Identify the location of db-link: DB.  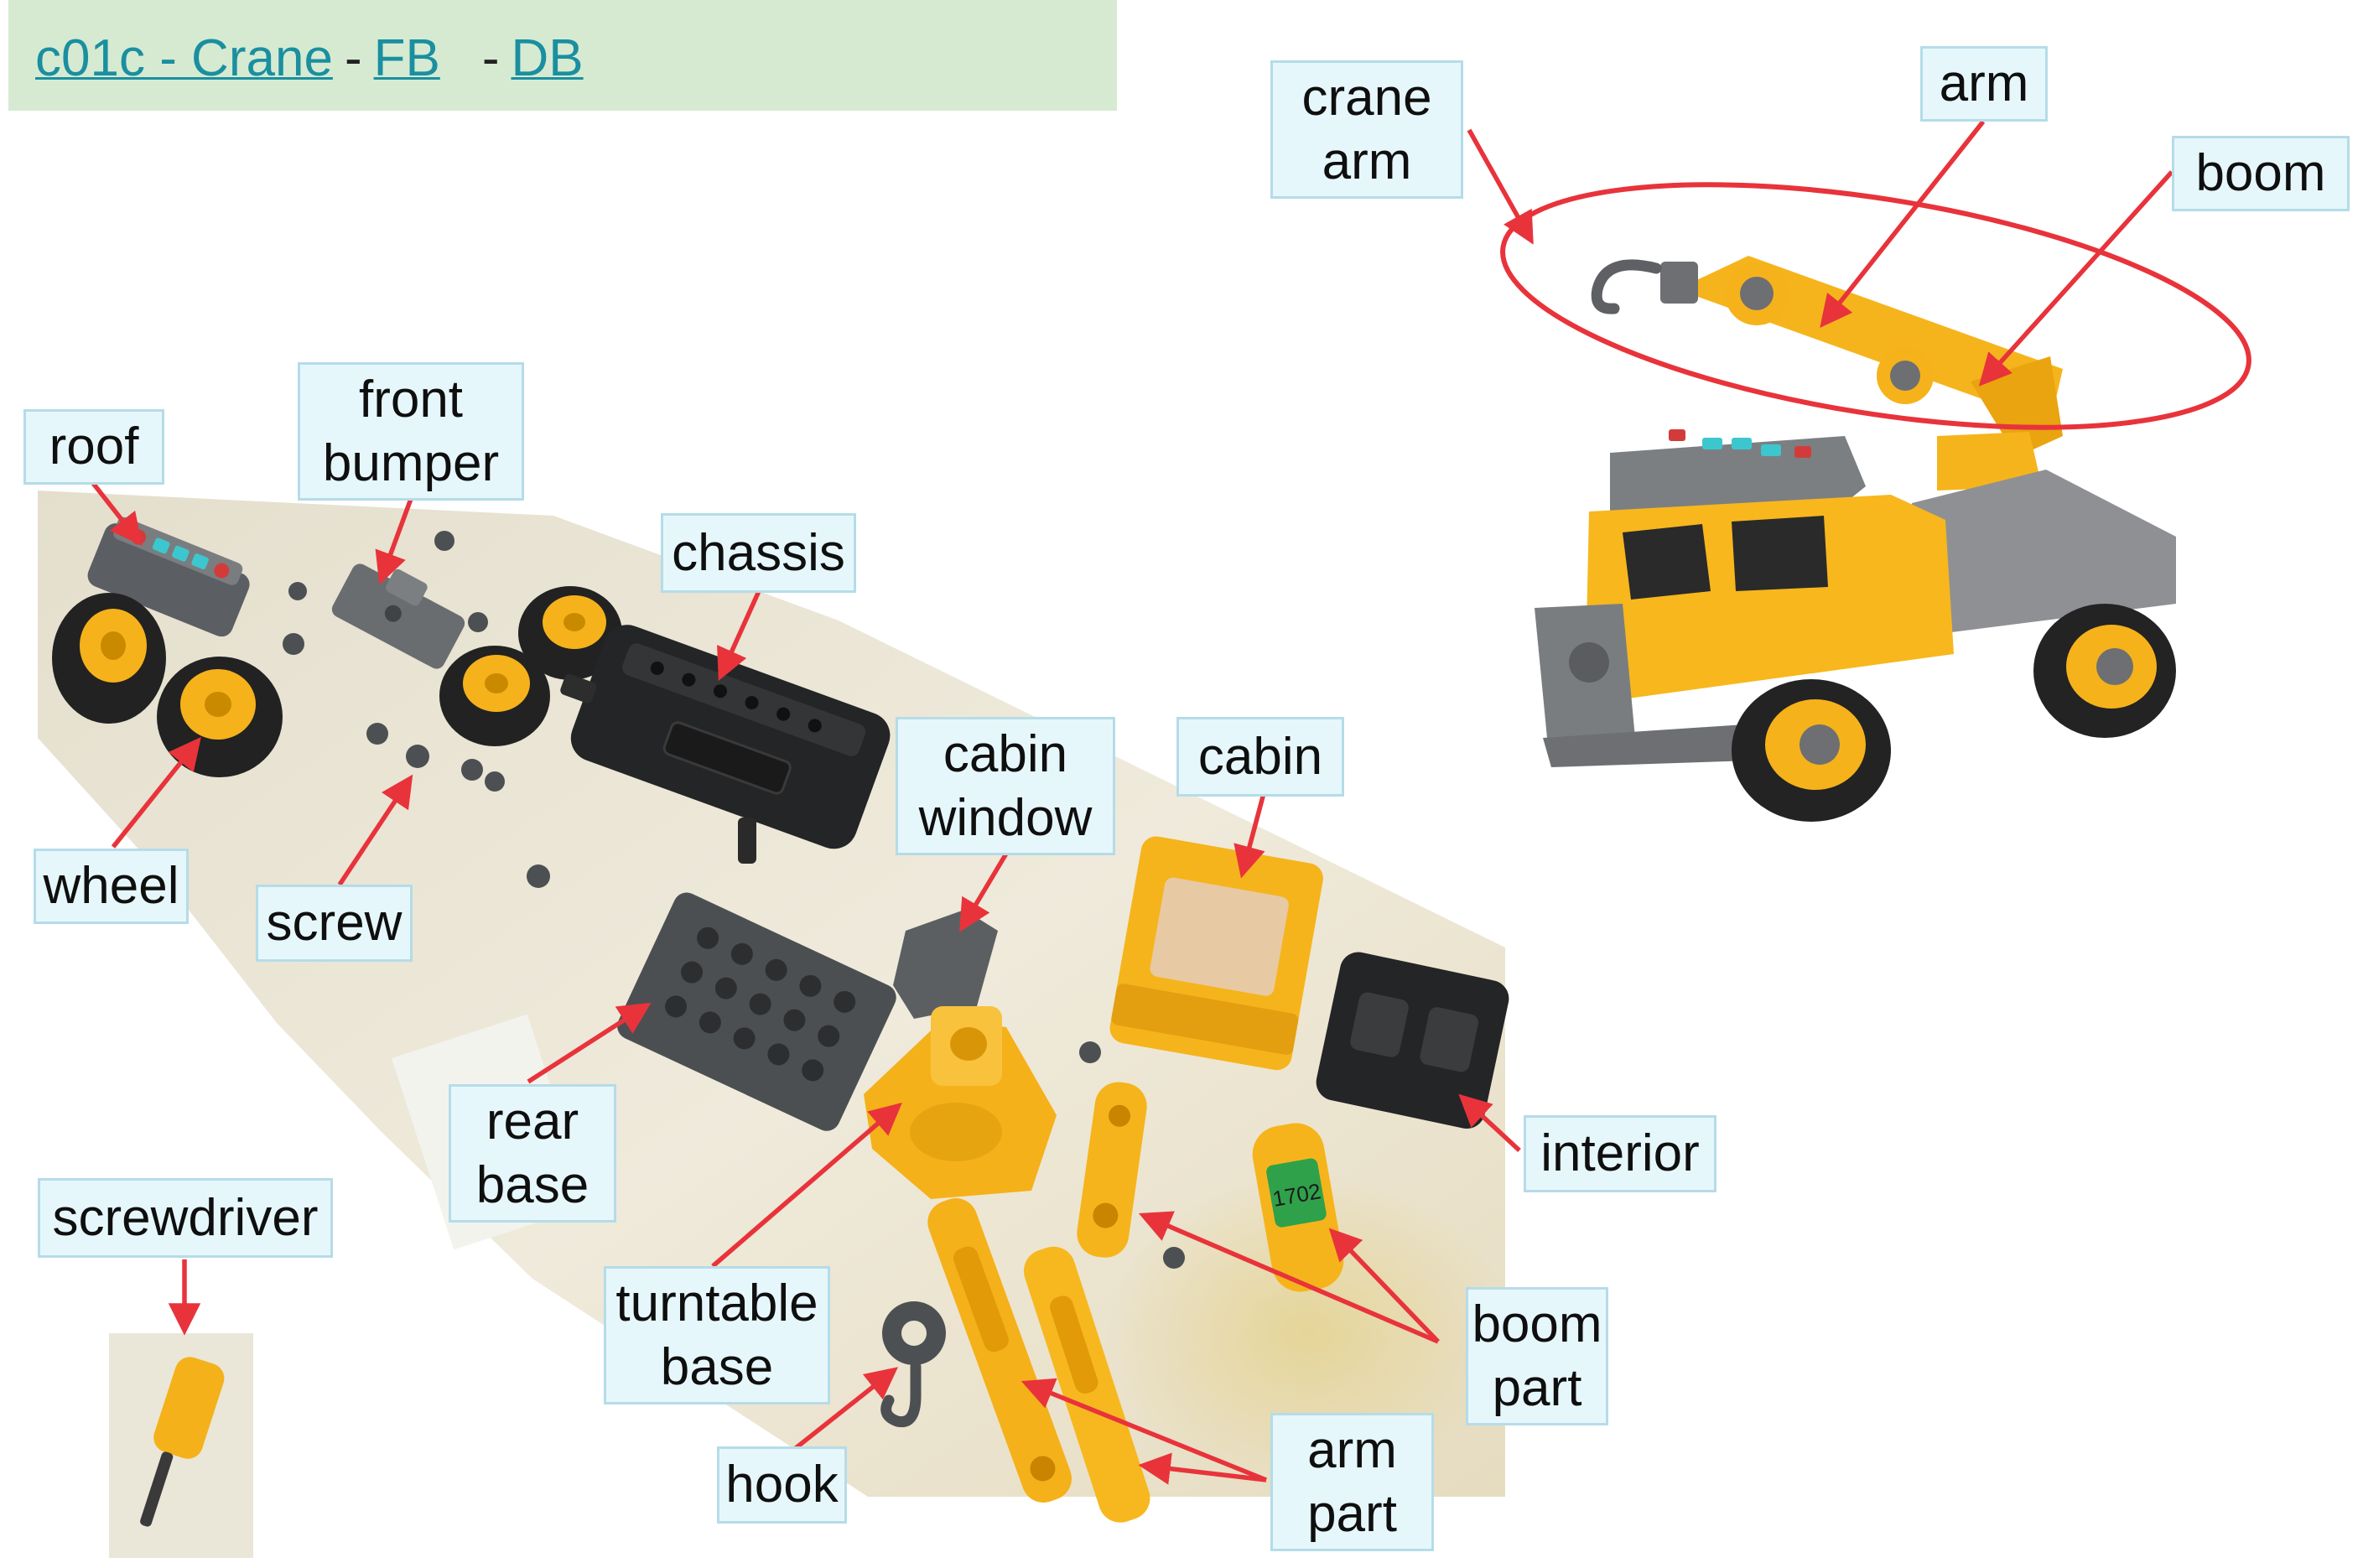
(547, 58).